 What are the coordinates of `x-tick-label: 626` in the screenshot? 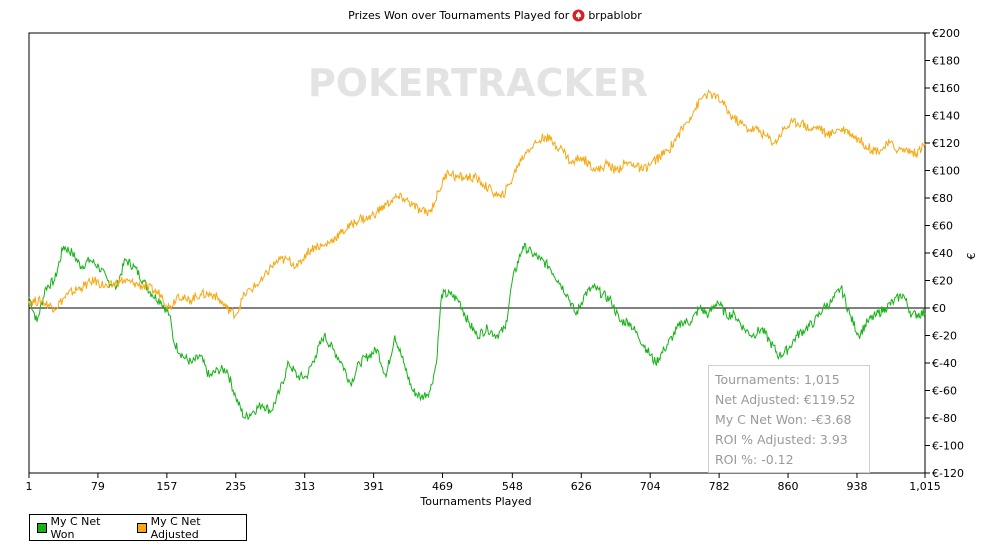 It's located at (581, 486).